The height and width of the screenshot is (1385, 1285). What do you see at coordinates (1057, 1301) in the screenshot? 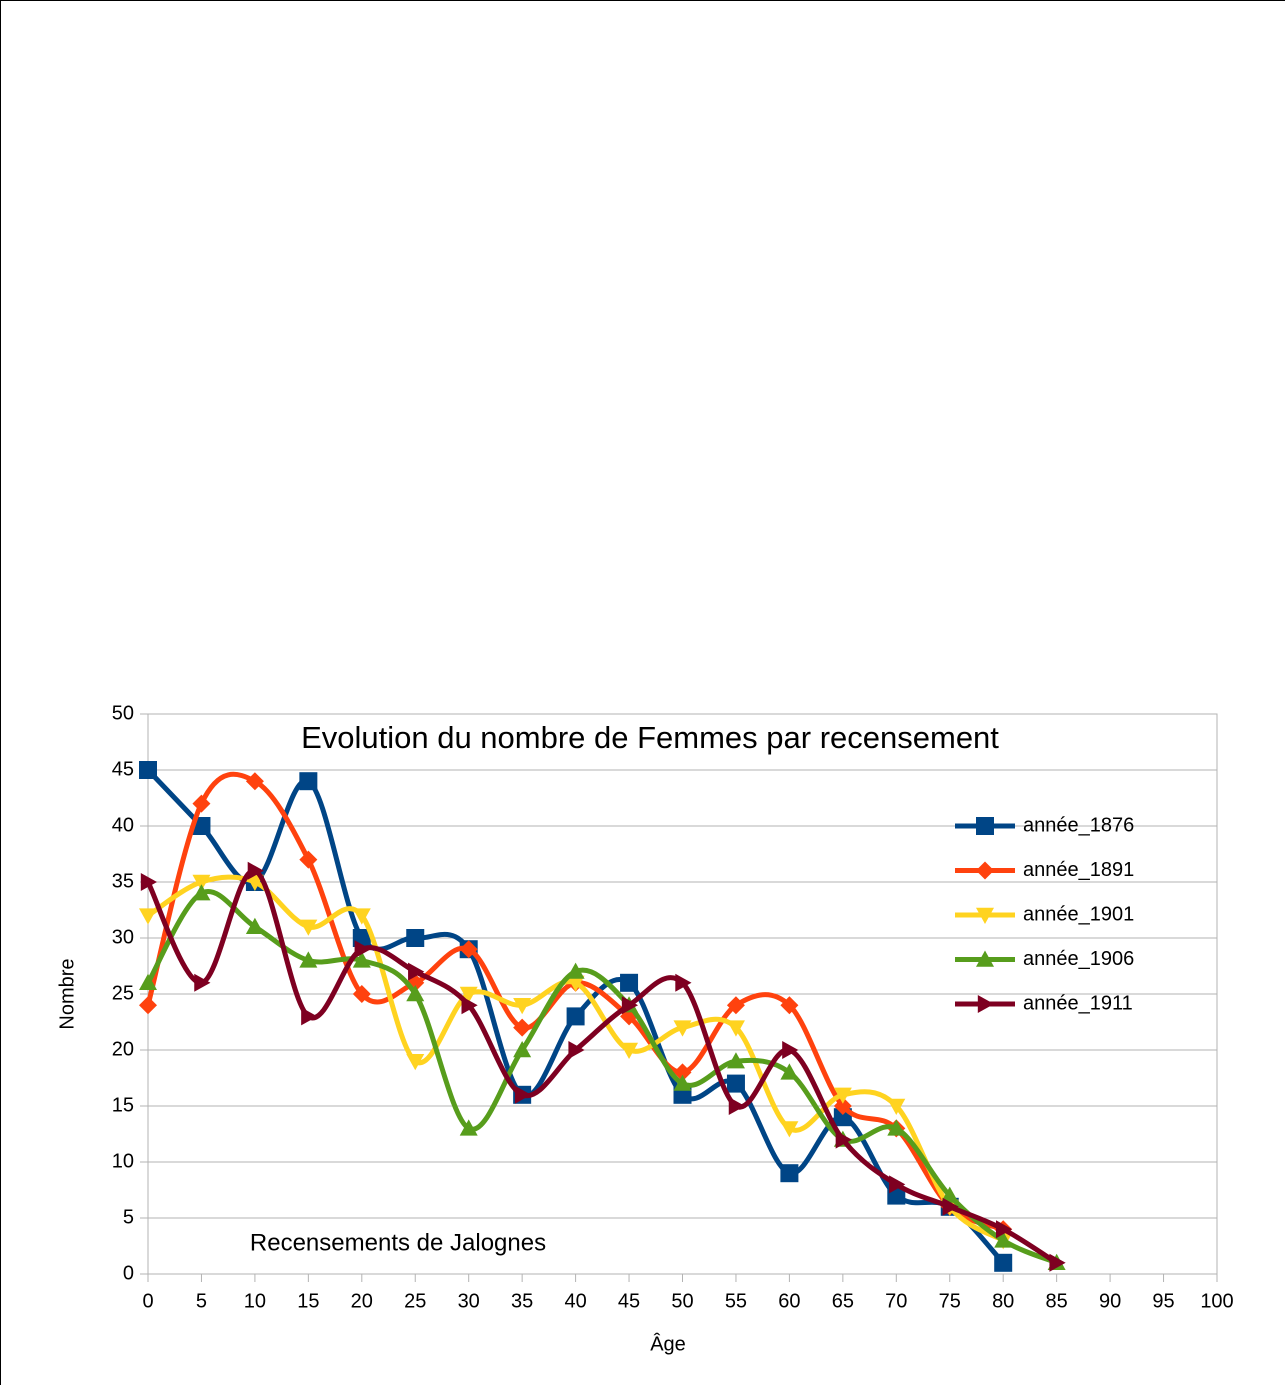
I see `x-tick-label: 85` at bounding box center [1057, 1301].